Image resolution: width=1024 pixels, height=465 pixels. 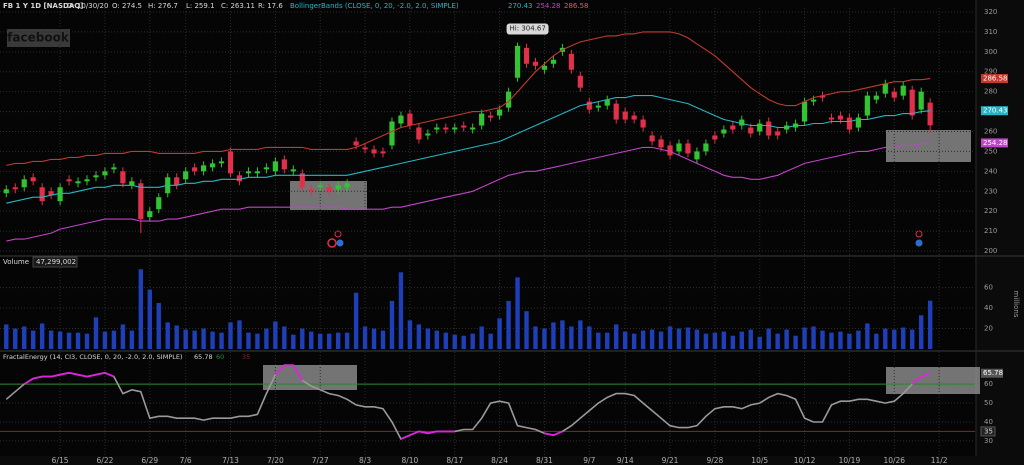 I want to click on y-tick-label: 220, so click(x=990, y=211).